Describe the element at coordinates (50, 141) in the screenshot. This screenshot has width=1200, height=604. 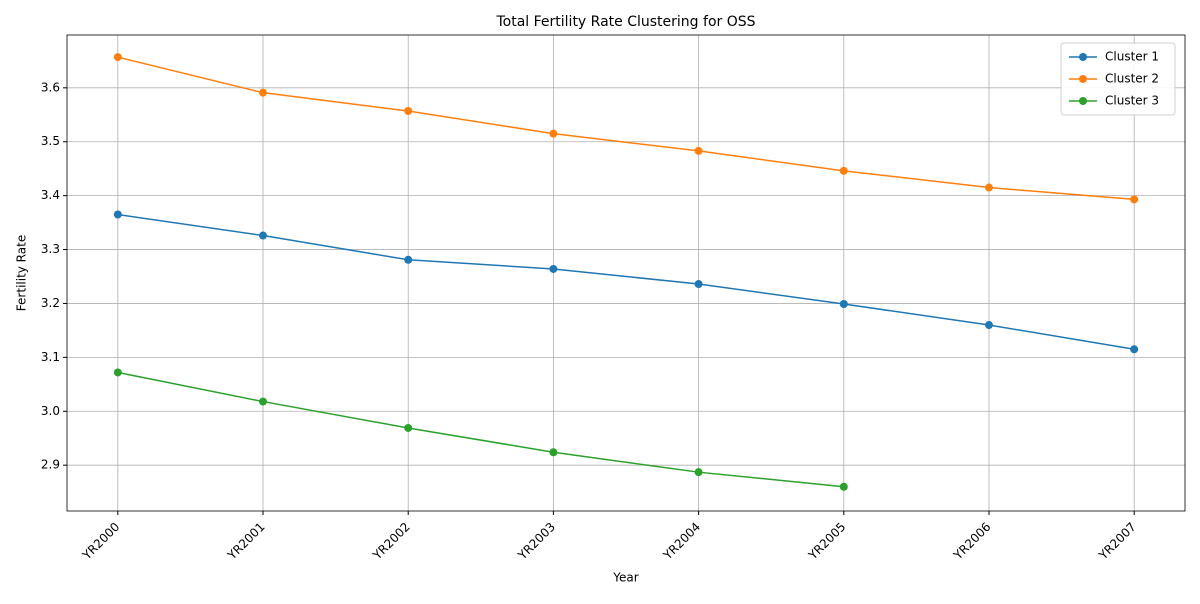
I see `y-tick-label: 3.5` at that location.